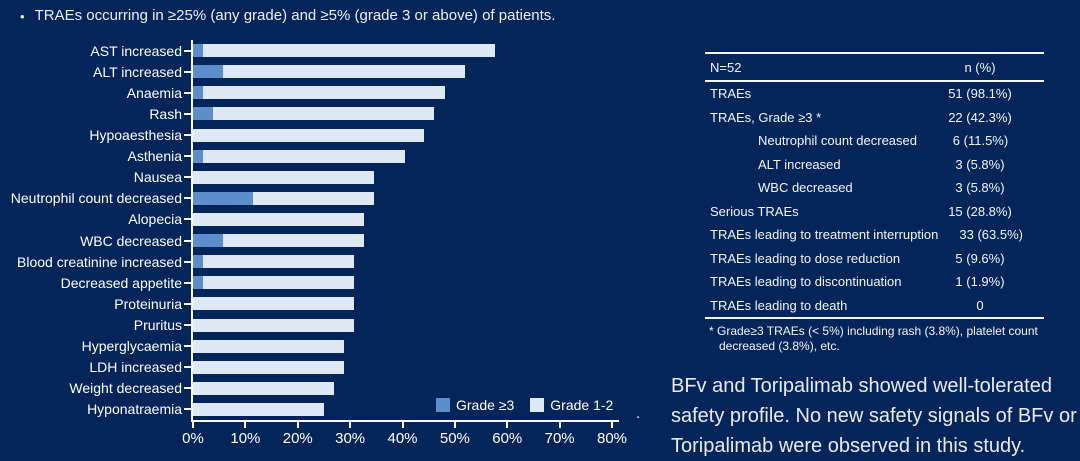  What do you see at coordinates (245, 438) in the screenshot?
I see `x-axis-label: 10%` at bounding box center [245, 438].